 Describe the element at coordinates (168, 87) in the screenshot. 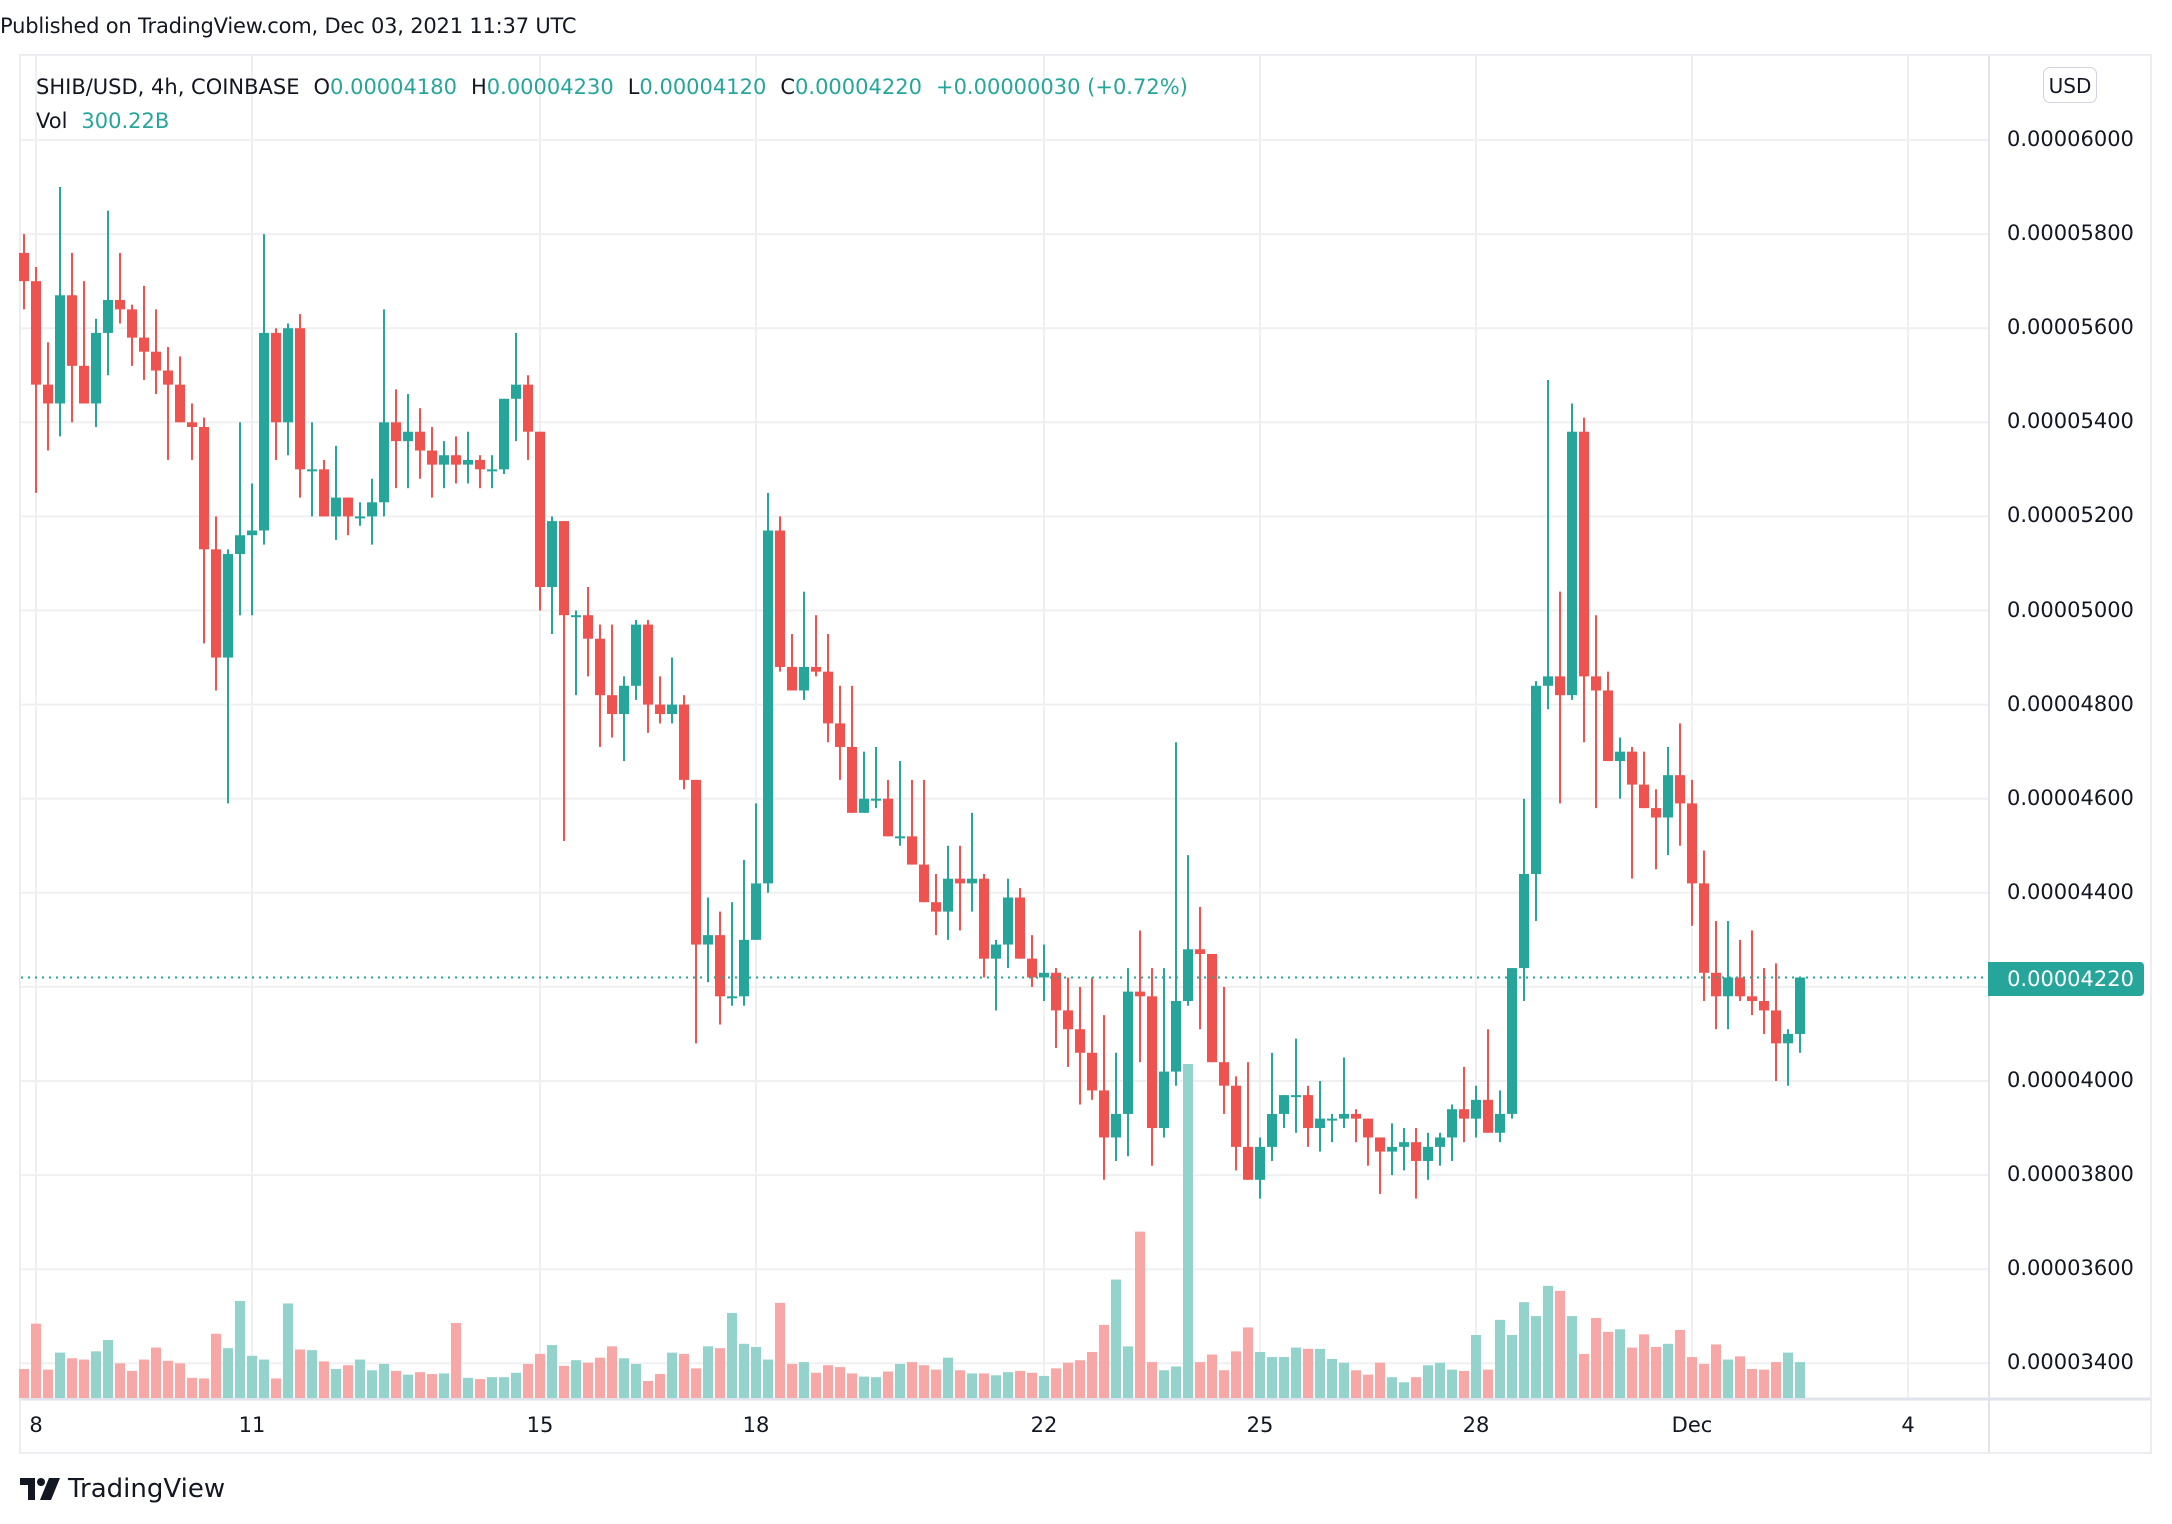

I see `symbol-label: SHIB/USD, 4h, COINBASE` at that location.